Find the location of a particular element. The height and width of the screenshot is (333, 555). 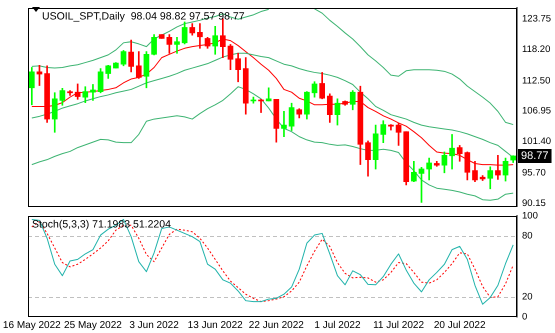

x-tick-label: 25 May 2022 is located at coordinates (93, 325).